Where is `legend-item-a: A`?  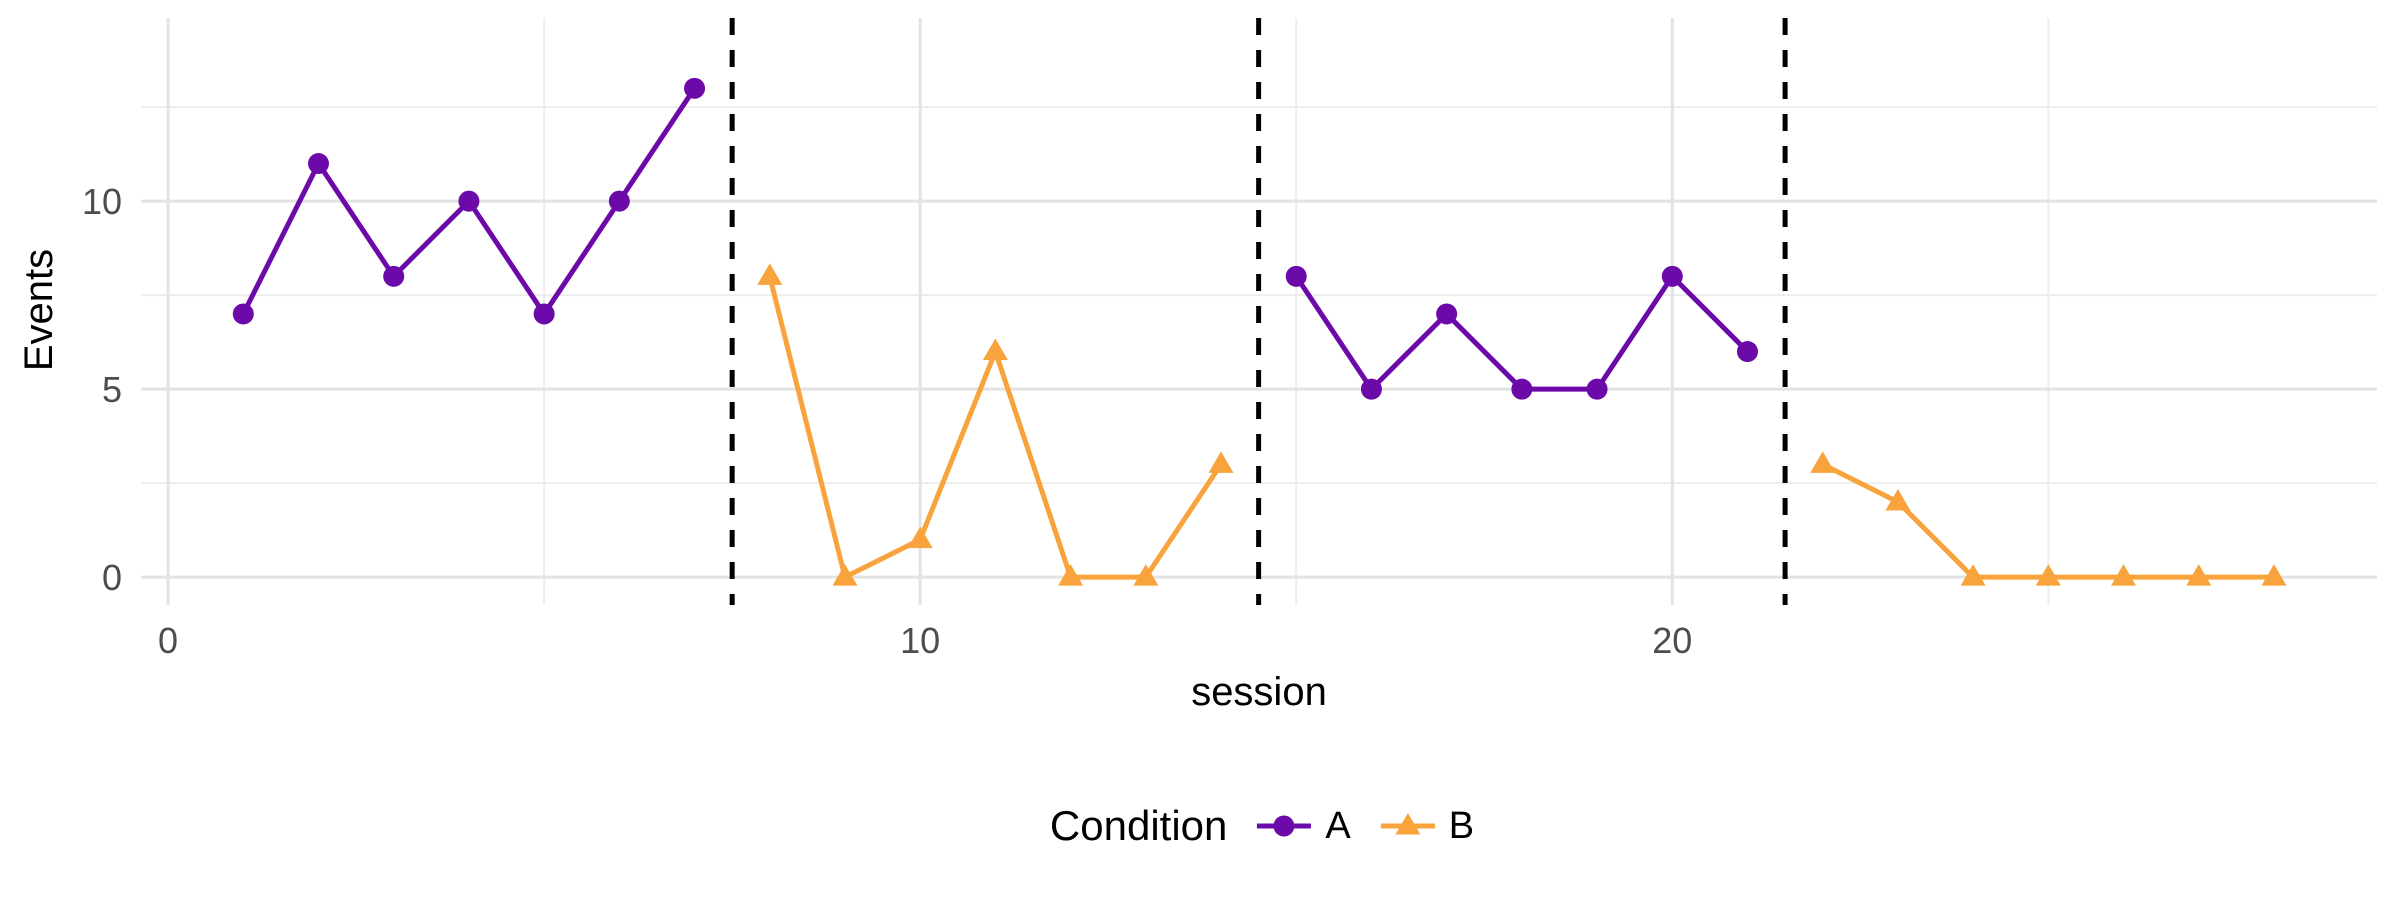 legend-item-a: A is located at coordinates (1303, 826).